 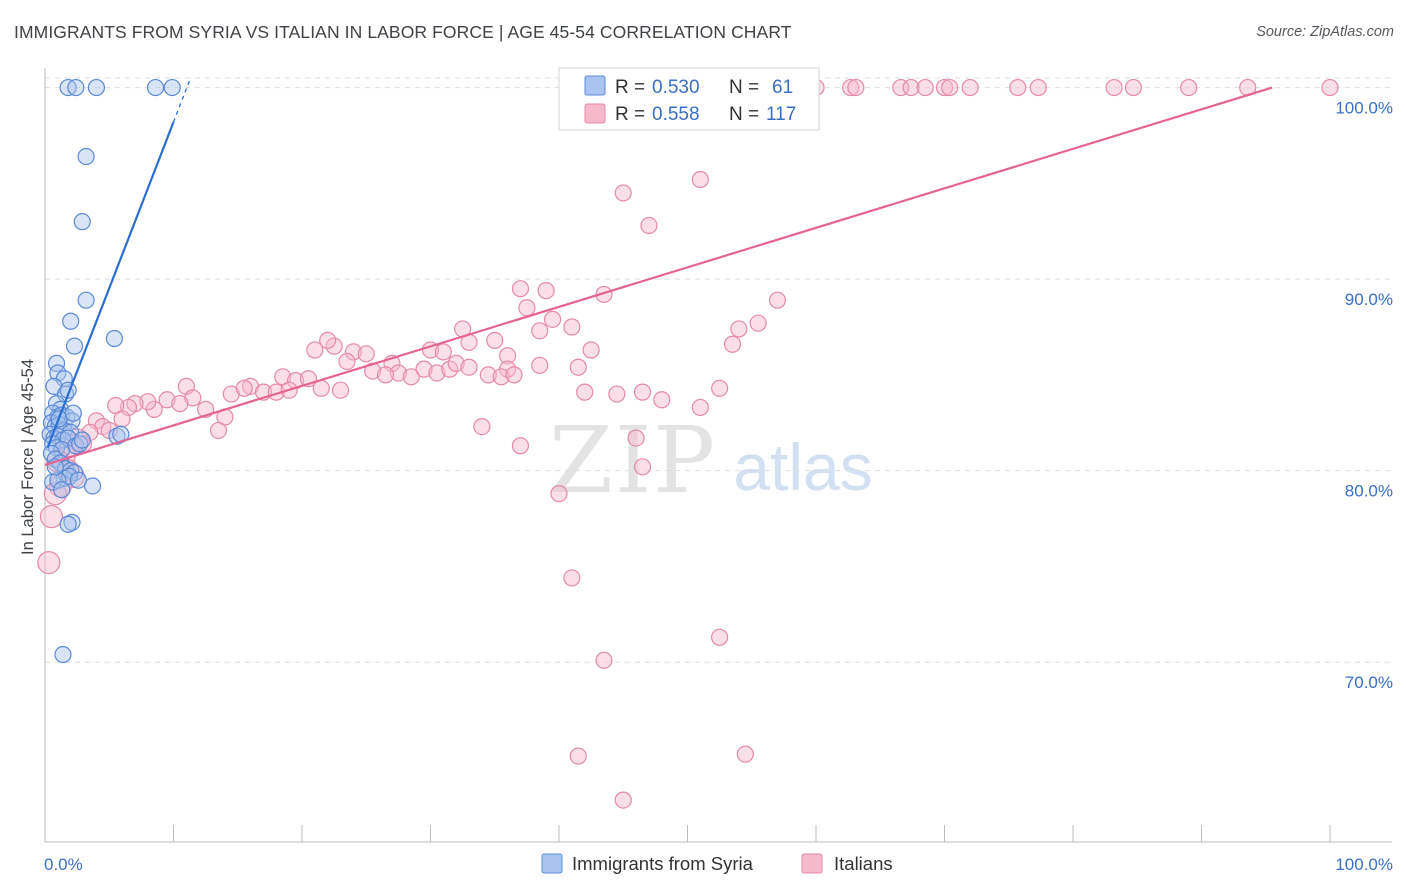 What do you see at coordinates (28, 457) in the screenshot?
I see `y-axis-label: In Labor Force | Age 45-54` at bounding box center [28, 457].